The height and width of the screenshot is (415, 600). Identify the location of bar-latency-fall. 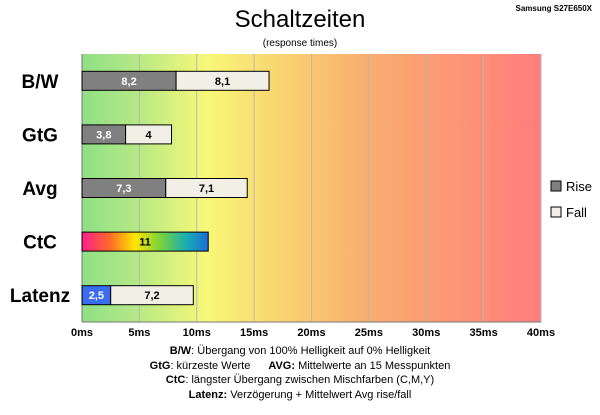
(152, 295).